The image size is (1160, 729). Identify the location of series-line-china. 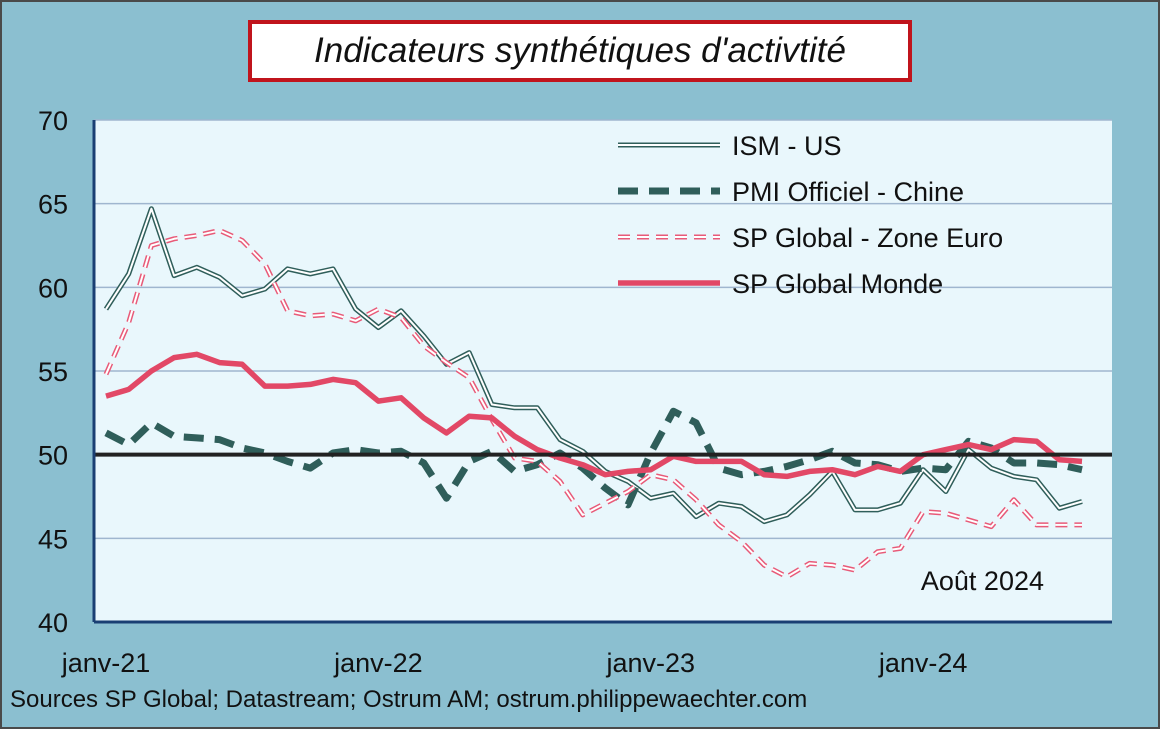
(593, 458).